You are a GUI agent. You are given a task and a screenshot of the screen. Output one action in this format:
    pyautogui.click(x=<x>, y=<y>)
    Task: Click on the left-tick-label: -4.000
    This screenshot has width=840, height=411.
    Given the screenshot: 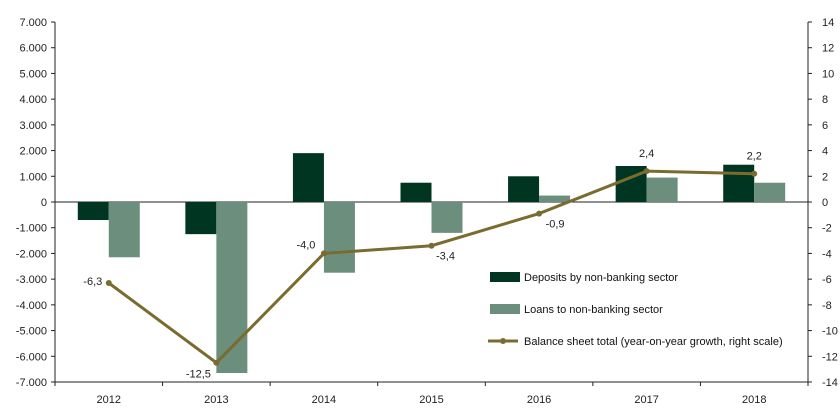 What is the action you would take?
    pyautogui.click(x=31, y=306)
    